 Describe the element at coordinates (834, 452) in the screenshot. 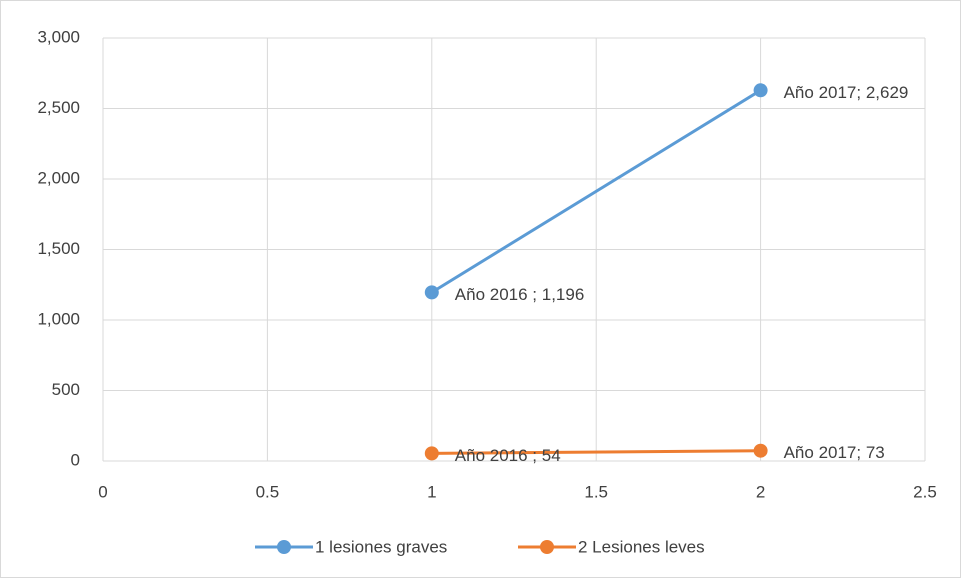

I see `data-label: Año 2017; 73` at that location.